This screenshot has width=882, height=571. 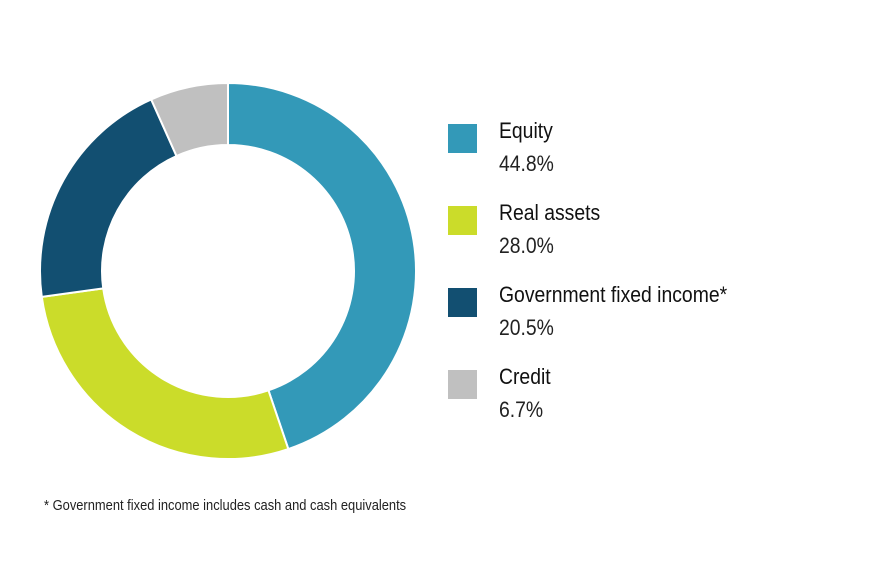 I want to click on legend-swatch-real-assets, so click(x=462, y=220).